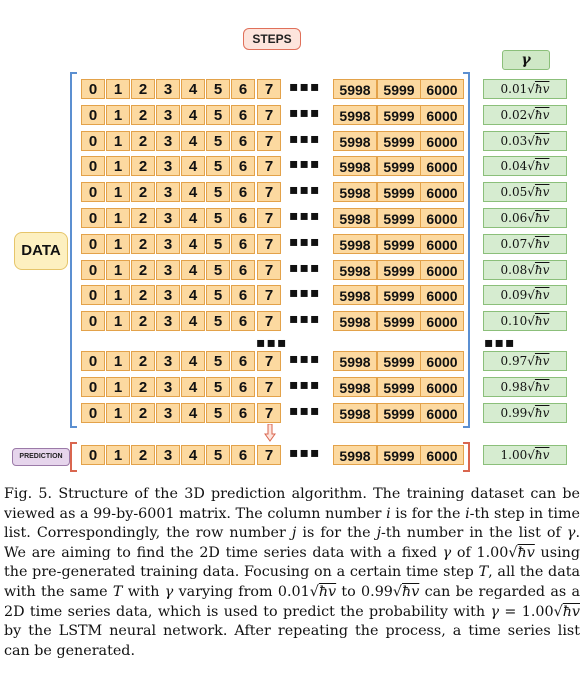 This screenshot has height=690, width=584. I want to click on gamma-value: 0.09√ħv, so click(525, 295).